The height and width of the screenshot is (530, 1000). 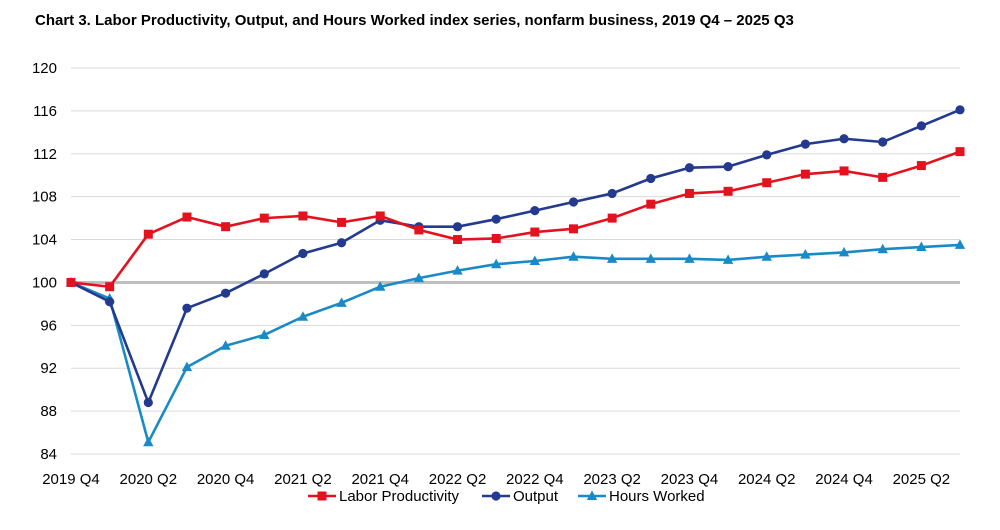 I want to click on x-tick-label: 2020 Q2, so click(x=149, y=479).